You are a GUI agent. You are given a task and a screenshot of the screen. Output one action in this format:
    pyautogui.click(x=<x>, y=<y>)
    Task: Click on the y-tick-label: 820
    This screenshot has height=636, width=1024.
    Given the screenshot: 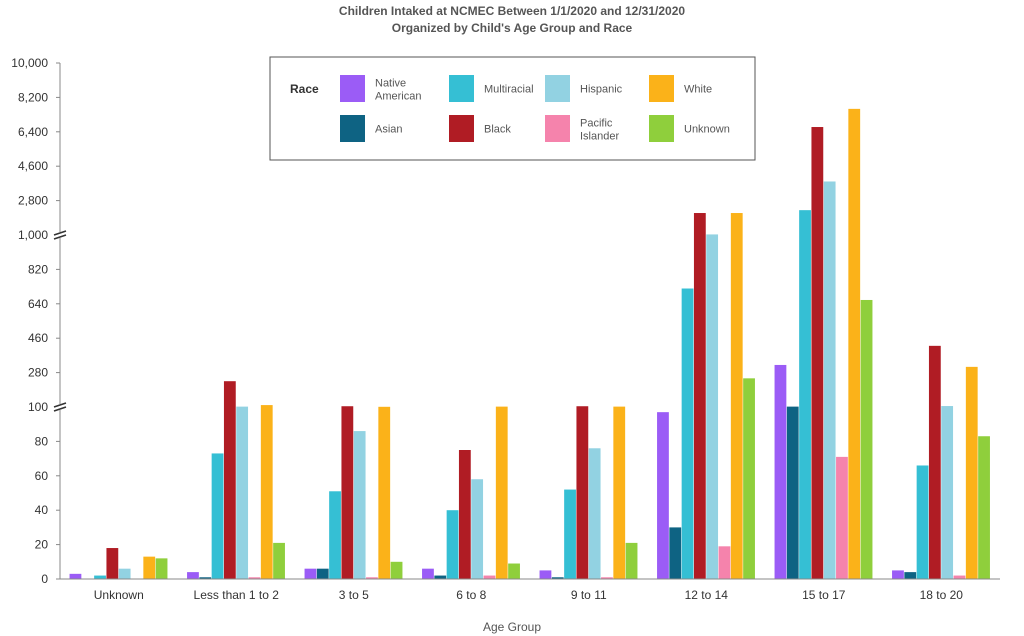 What is the action you would take?
    pyautogui.click(x=38, y=269)
    